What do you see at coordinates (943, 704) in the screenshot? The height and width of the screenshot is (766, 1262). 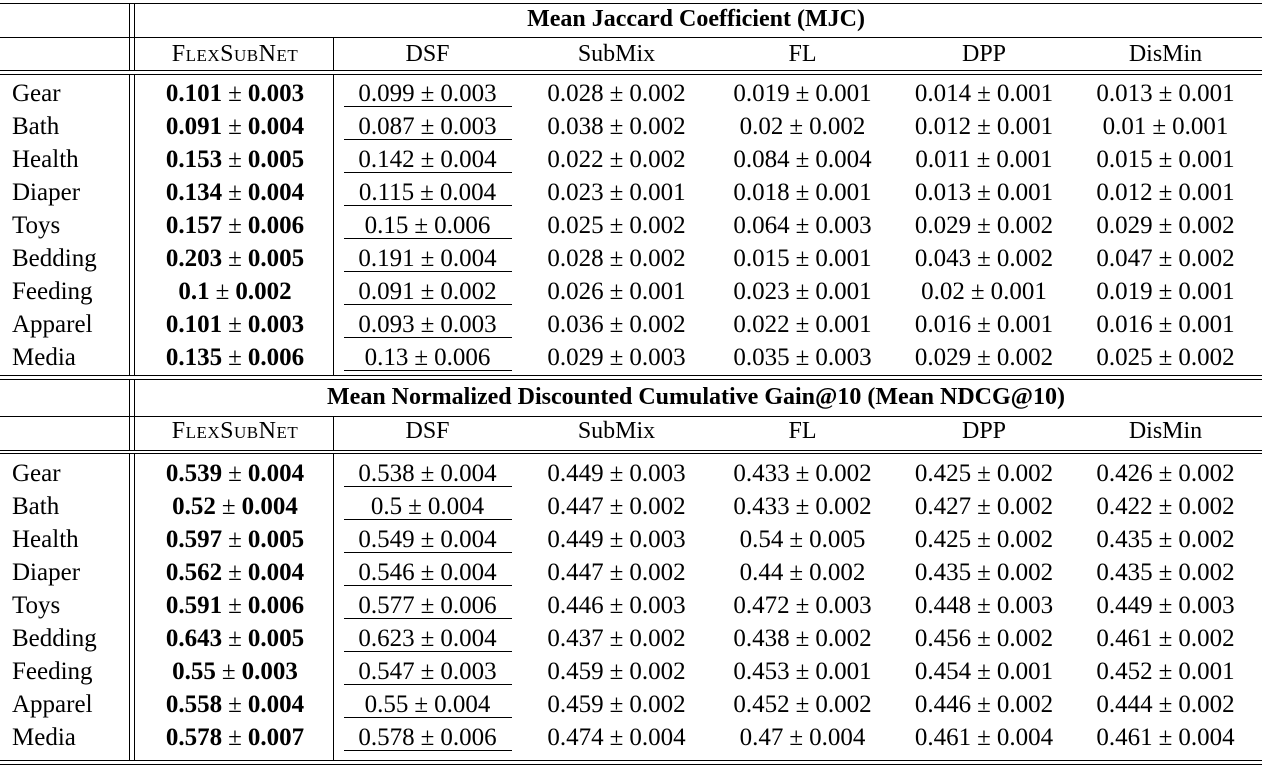 I see `mean-value: 0.446` at bounding box center [943, 704].